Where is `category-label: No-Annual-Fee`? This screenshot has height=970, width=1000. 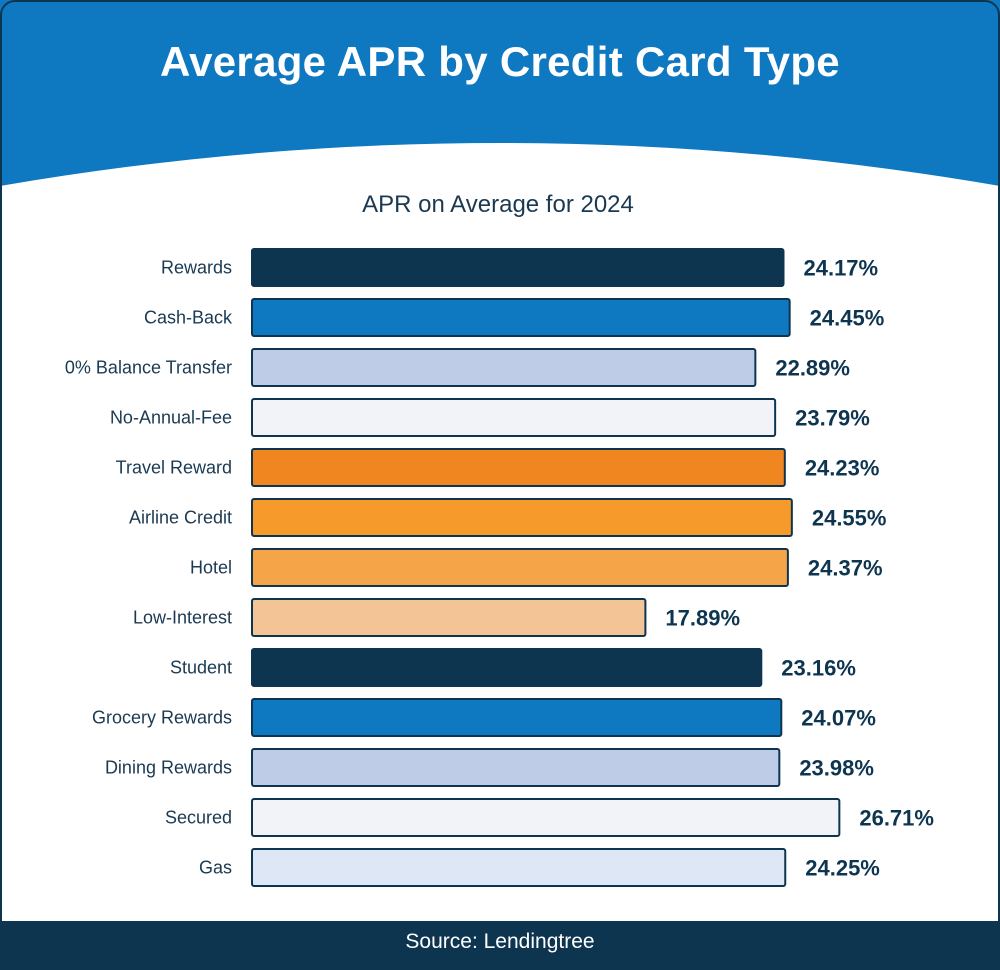 category-label: No-Annual-Fee is located at coordinates (171, 418).